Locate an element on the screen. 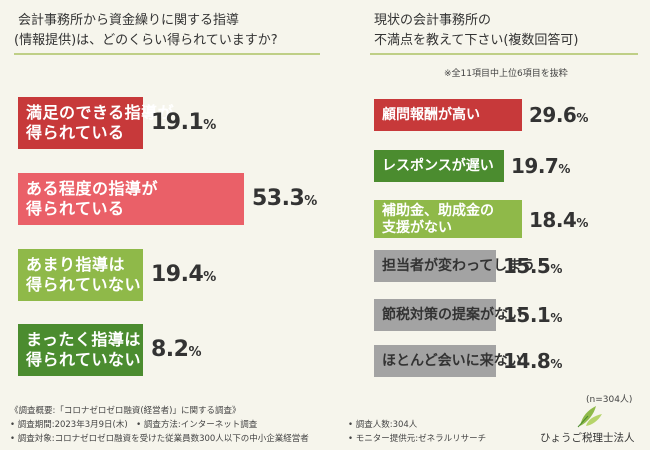 The image size is (650, 450). left-bar-label-2-line1: ある程度の指導が is located at coordinates (92, 188).